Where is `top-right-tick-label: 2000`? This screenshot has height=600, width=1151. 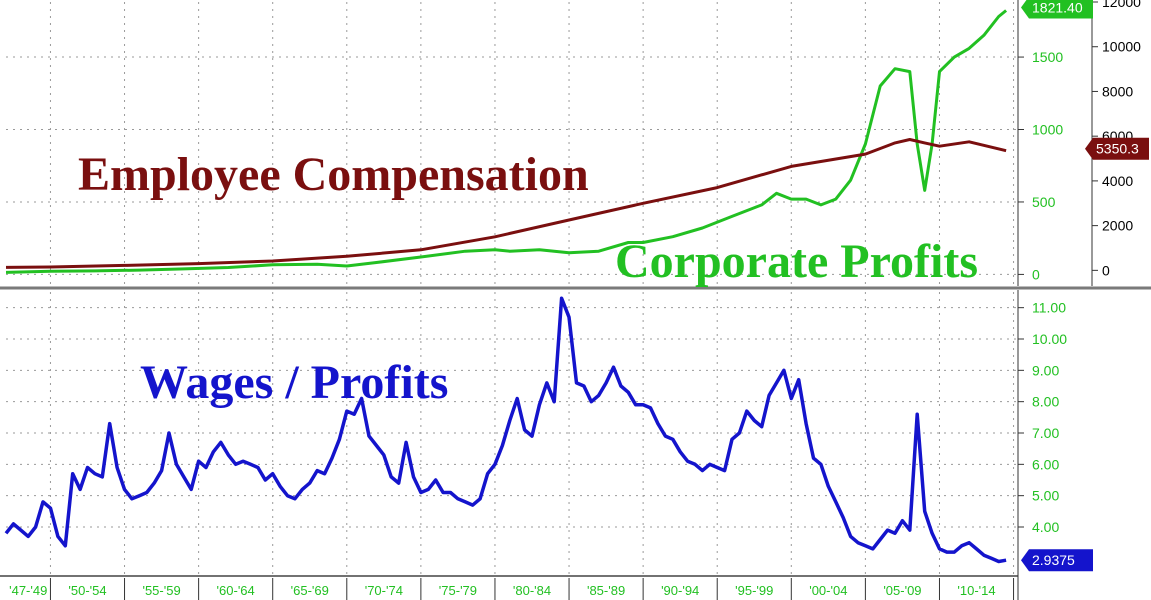 top-right-tick-label: 2000 is located at coordinates (1117, 226).